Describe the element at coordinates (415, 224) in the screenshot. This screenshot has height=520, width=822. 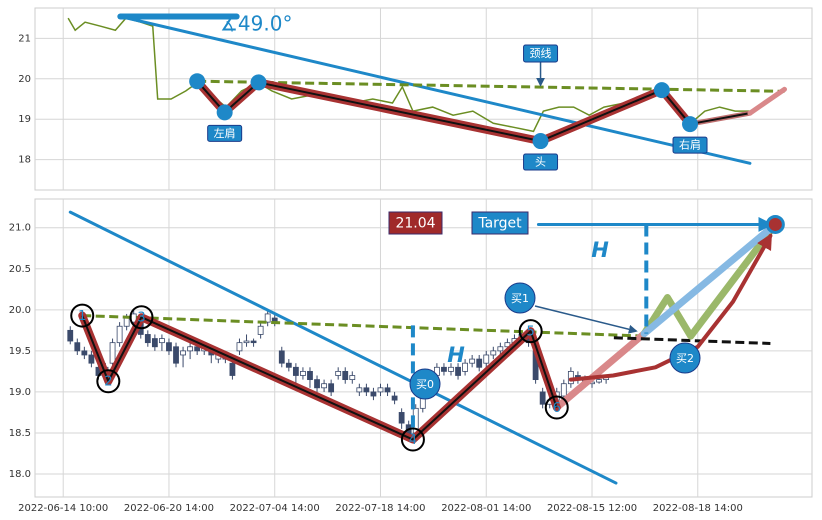
I see `target-price: 21.04` at that location.